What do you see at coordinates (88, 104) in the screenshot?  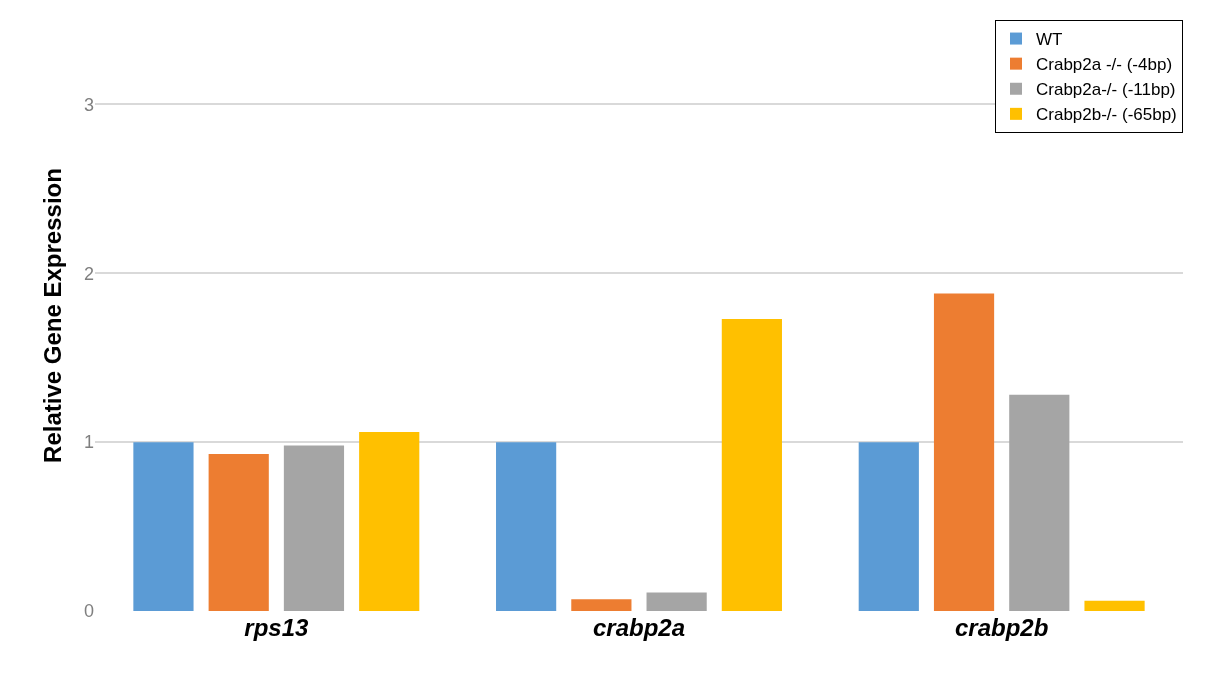 I see `y-tick-label: 3` at bounding box center [88, 104].